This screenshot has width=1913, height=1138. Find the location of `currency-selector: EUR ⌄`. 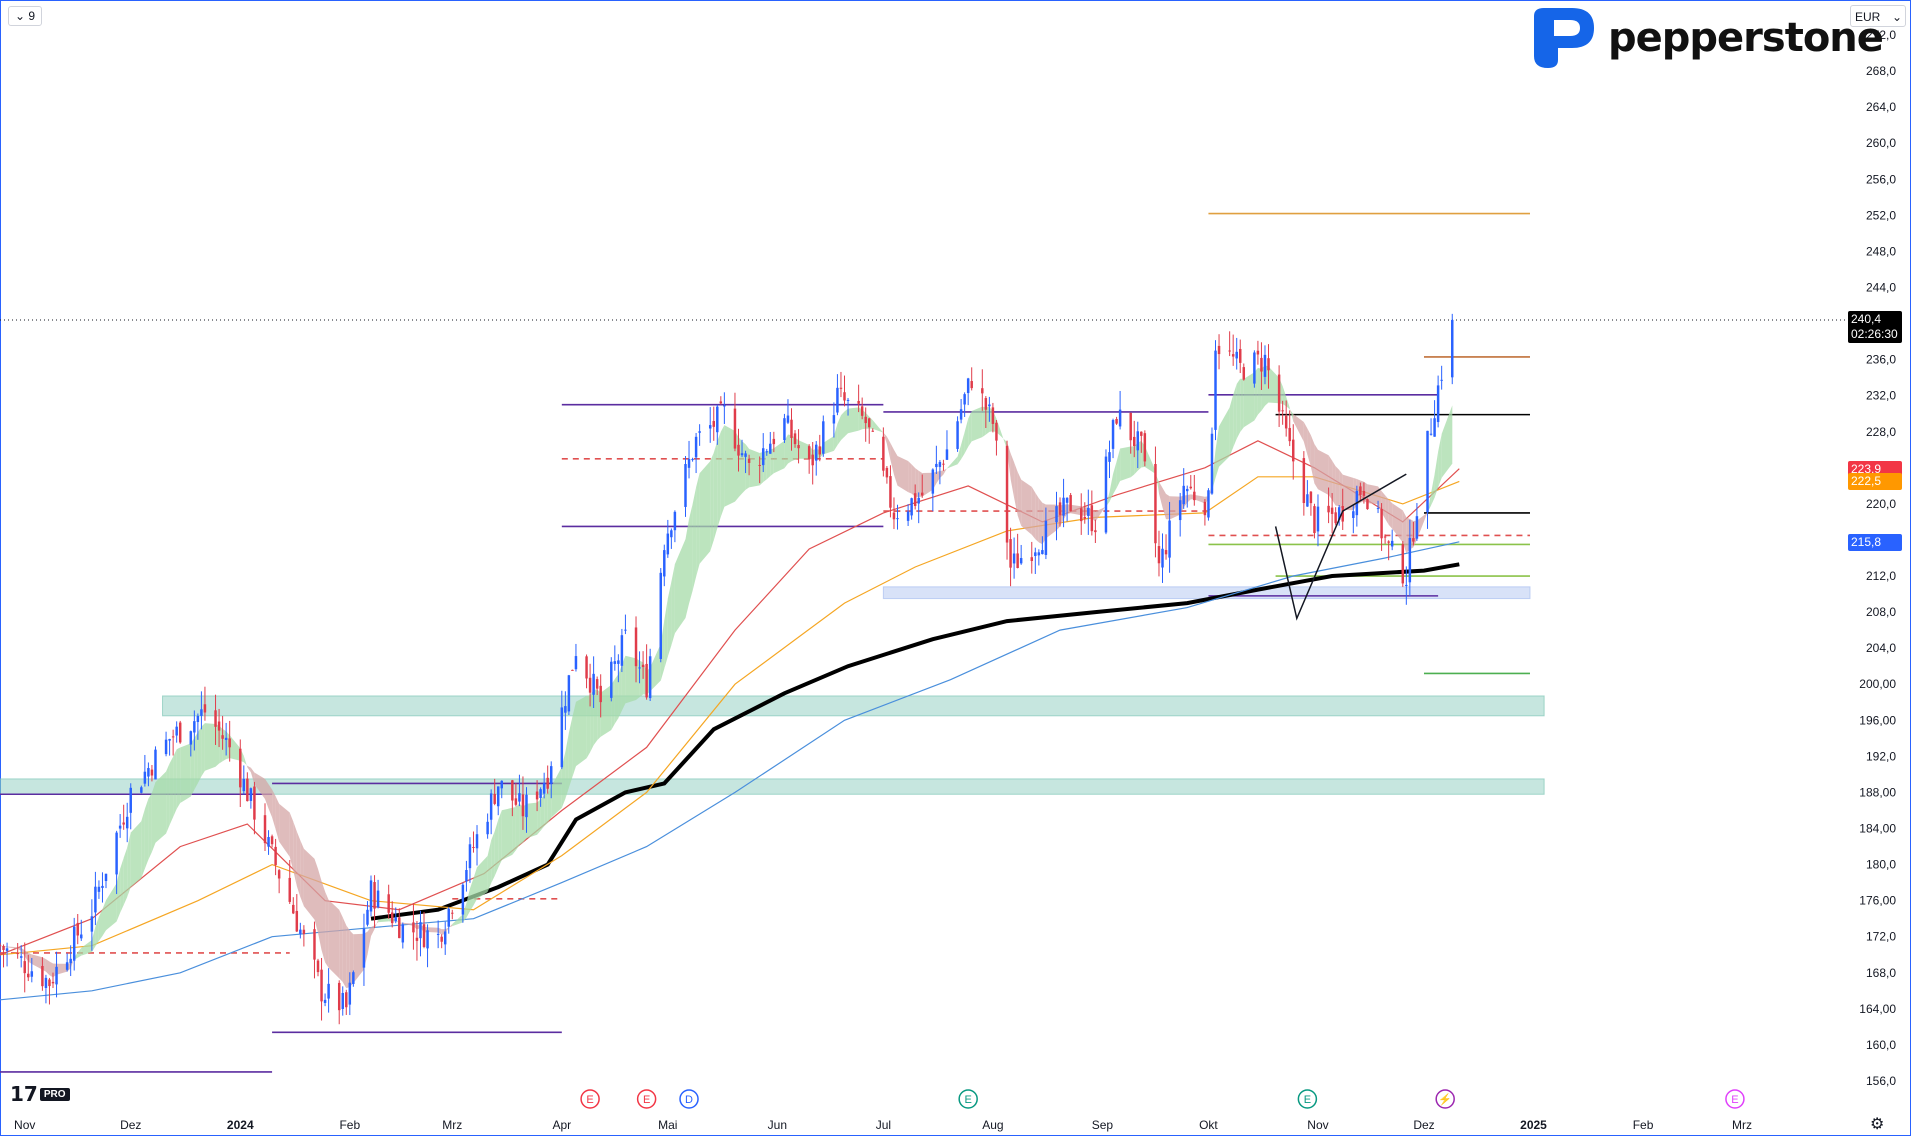

currency-selector: EUR ⌄ is located at coordinates (1878, 16).